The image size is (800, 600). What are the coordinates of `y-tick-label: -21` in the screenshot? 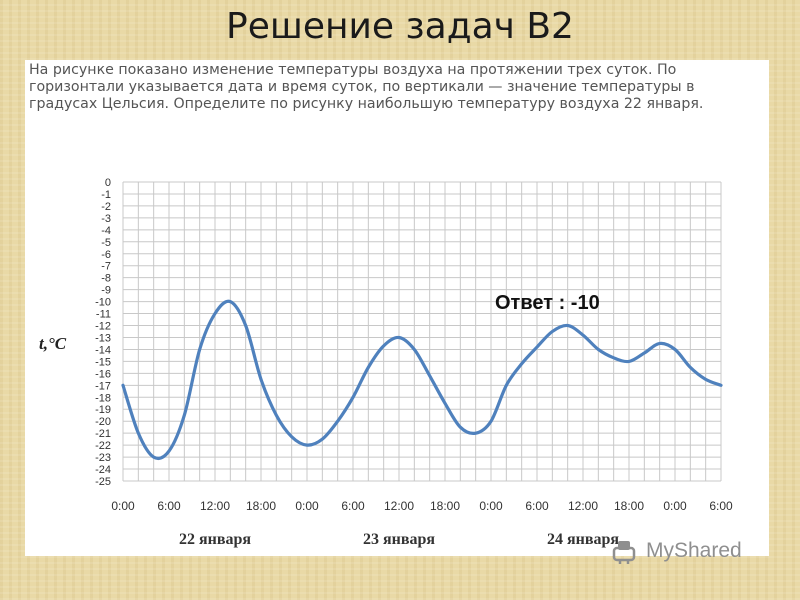 It's located at (103, 434).